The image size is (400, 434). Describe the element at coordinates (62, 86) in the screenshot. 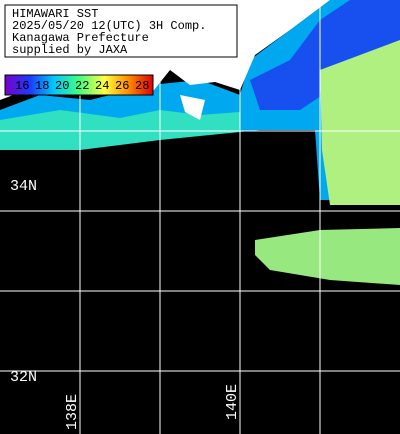

I see `colorbar-label: 20` at that location.